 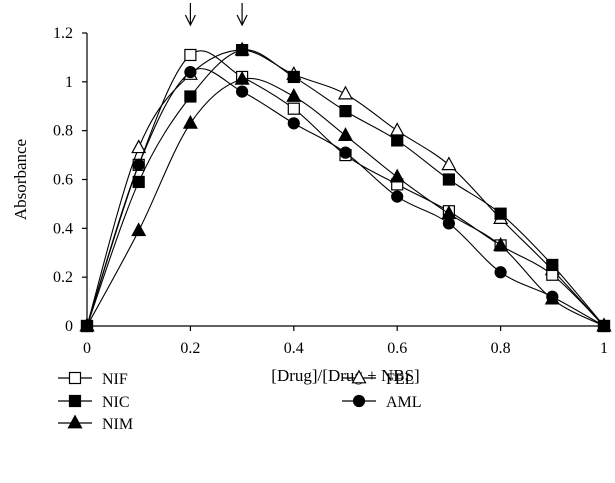 What do you see at coordinates (75, 421) in the screenshot?
I see `legend-marker-nim` at bounding box center [75, 421].